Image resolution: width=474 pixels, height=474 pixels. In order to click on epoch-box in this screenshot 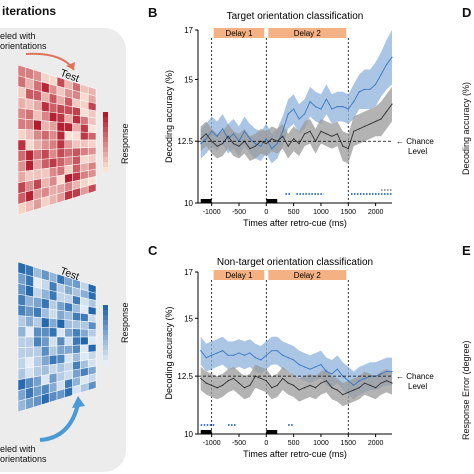, I will do `click(307, 33)`.